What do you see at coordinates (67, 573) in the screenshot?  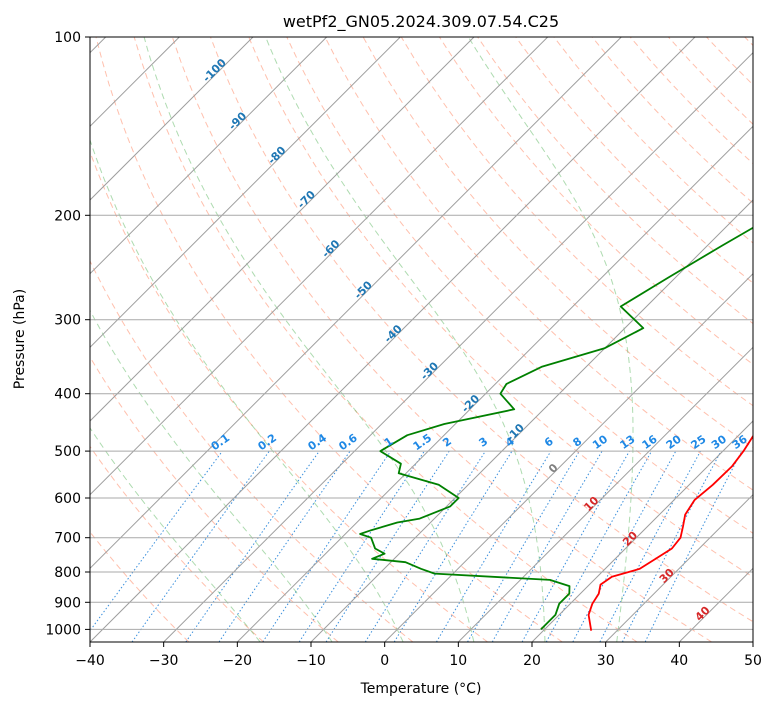 I see `y-tick-label: 800` at bounding box center [67, 573].